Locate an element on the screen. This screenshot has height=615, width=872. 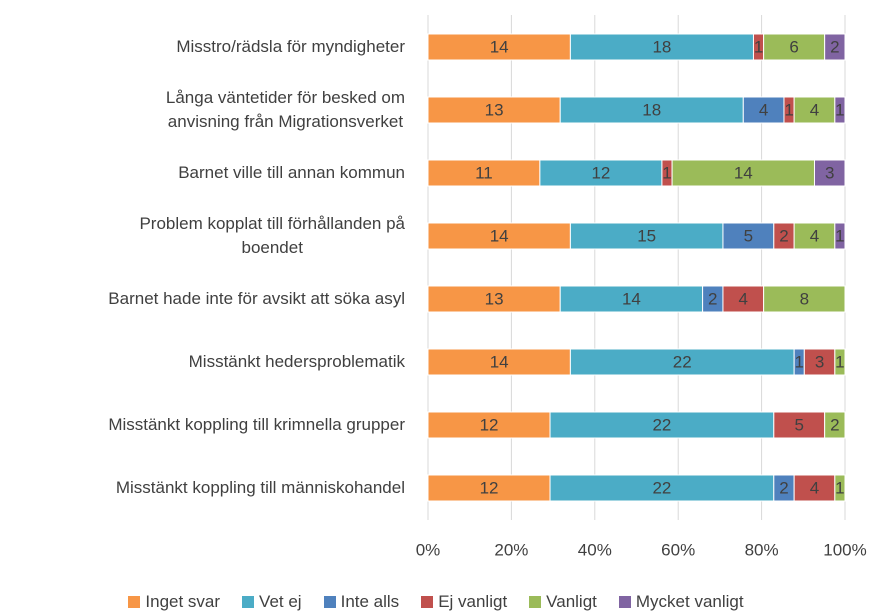
legend-label: Ej vanligt is located at coordinates (473, 601).